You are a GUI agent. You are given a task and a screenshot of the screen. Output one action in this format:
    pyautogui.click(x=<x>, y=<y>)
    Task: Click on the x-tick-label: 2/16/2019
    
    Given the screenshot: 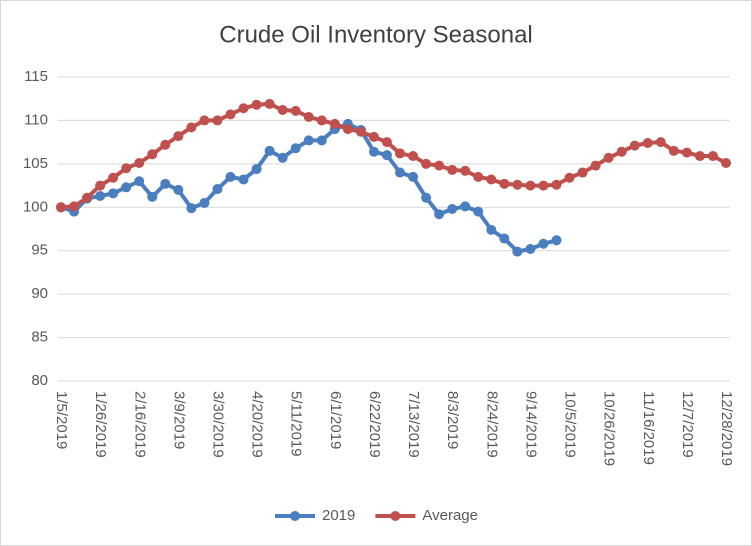 What is the action you would take?
    pyautogui.click(x=139, y=424)
    